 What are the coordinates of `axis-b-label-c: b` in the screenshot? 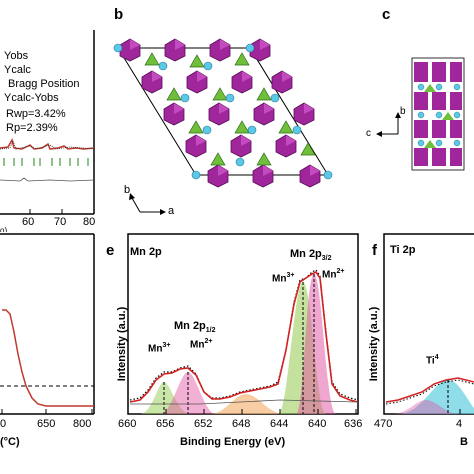 It's located at (403, 111).